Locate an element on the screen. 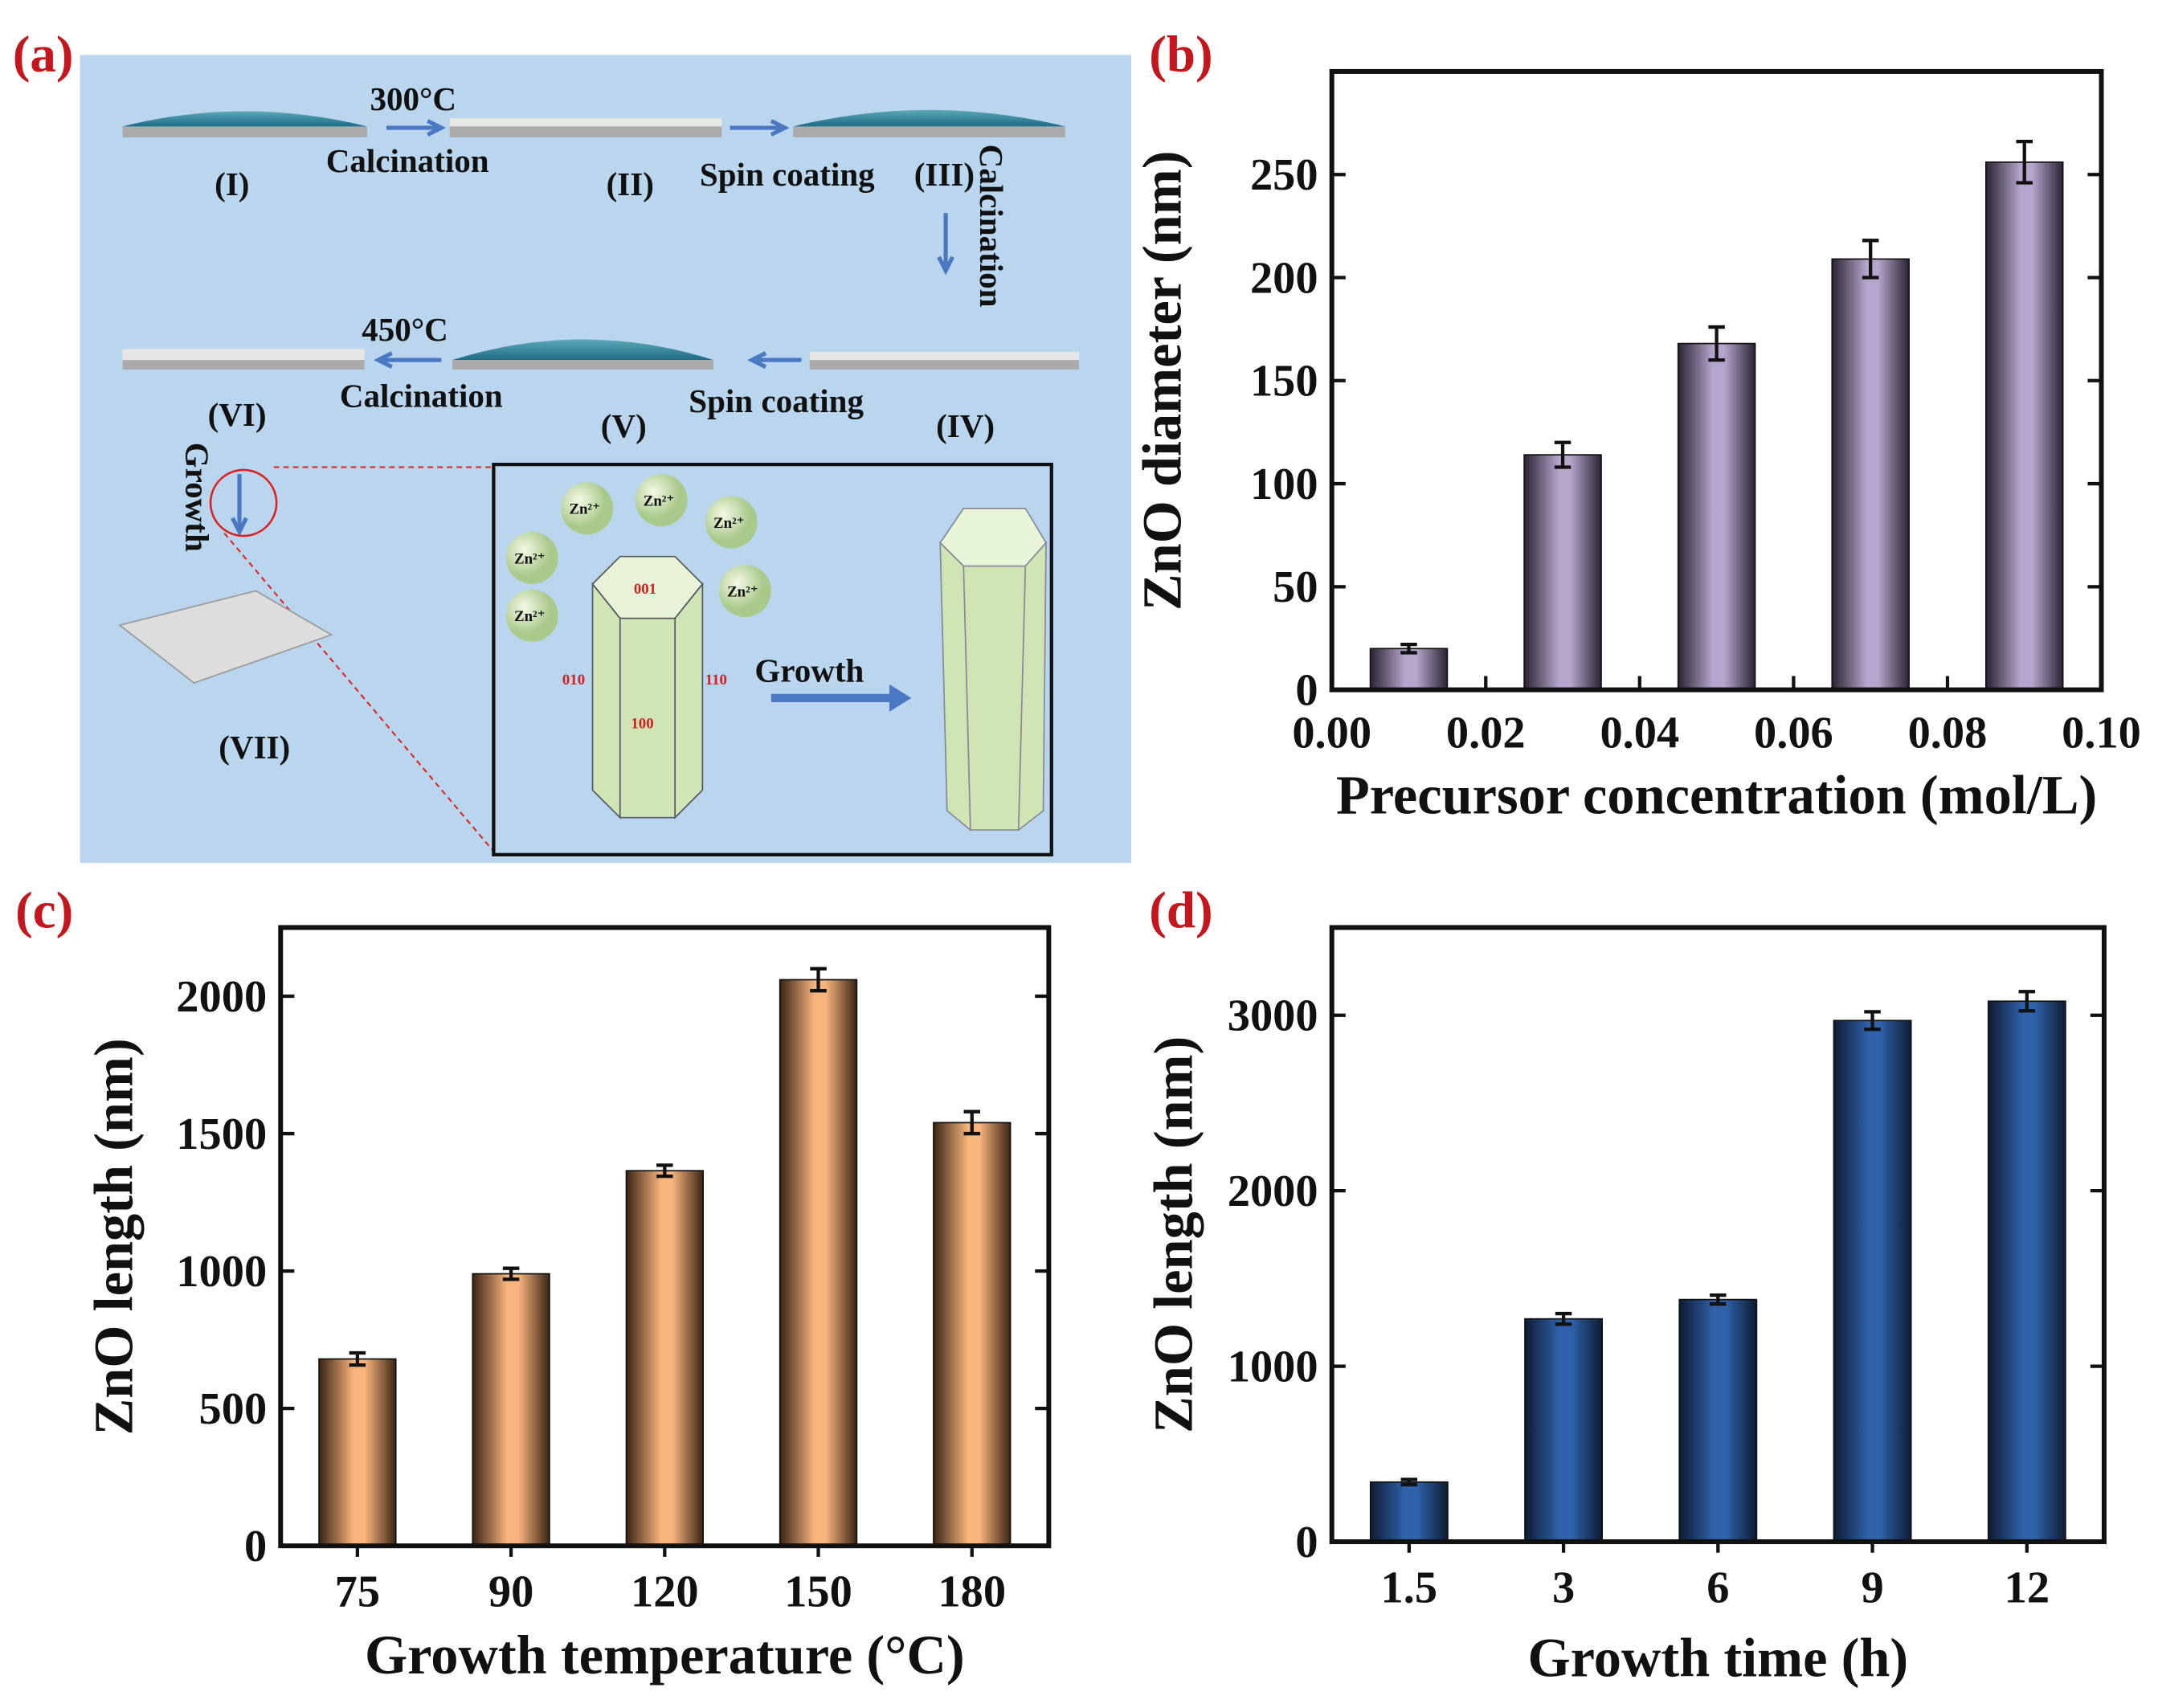 The image size is (2158, 1708). calcination-label-2: Calcination is located at coordinates (991, 226).